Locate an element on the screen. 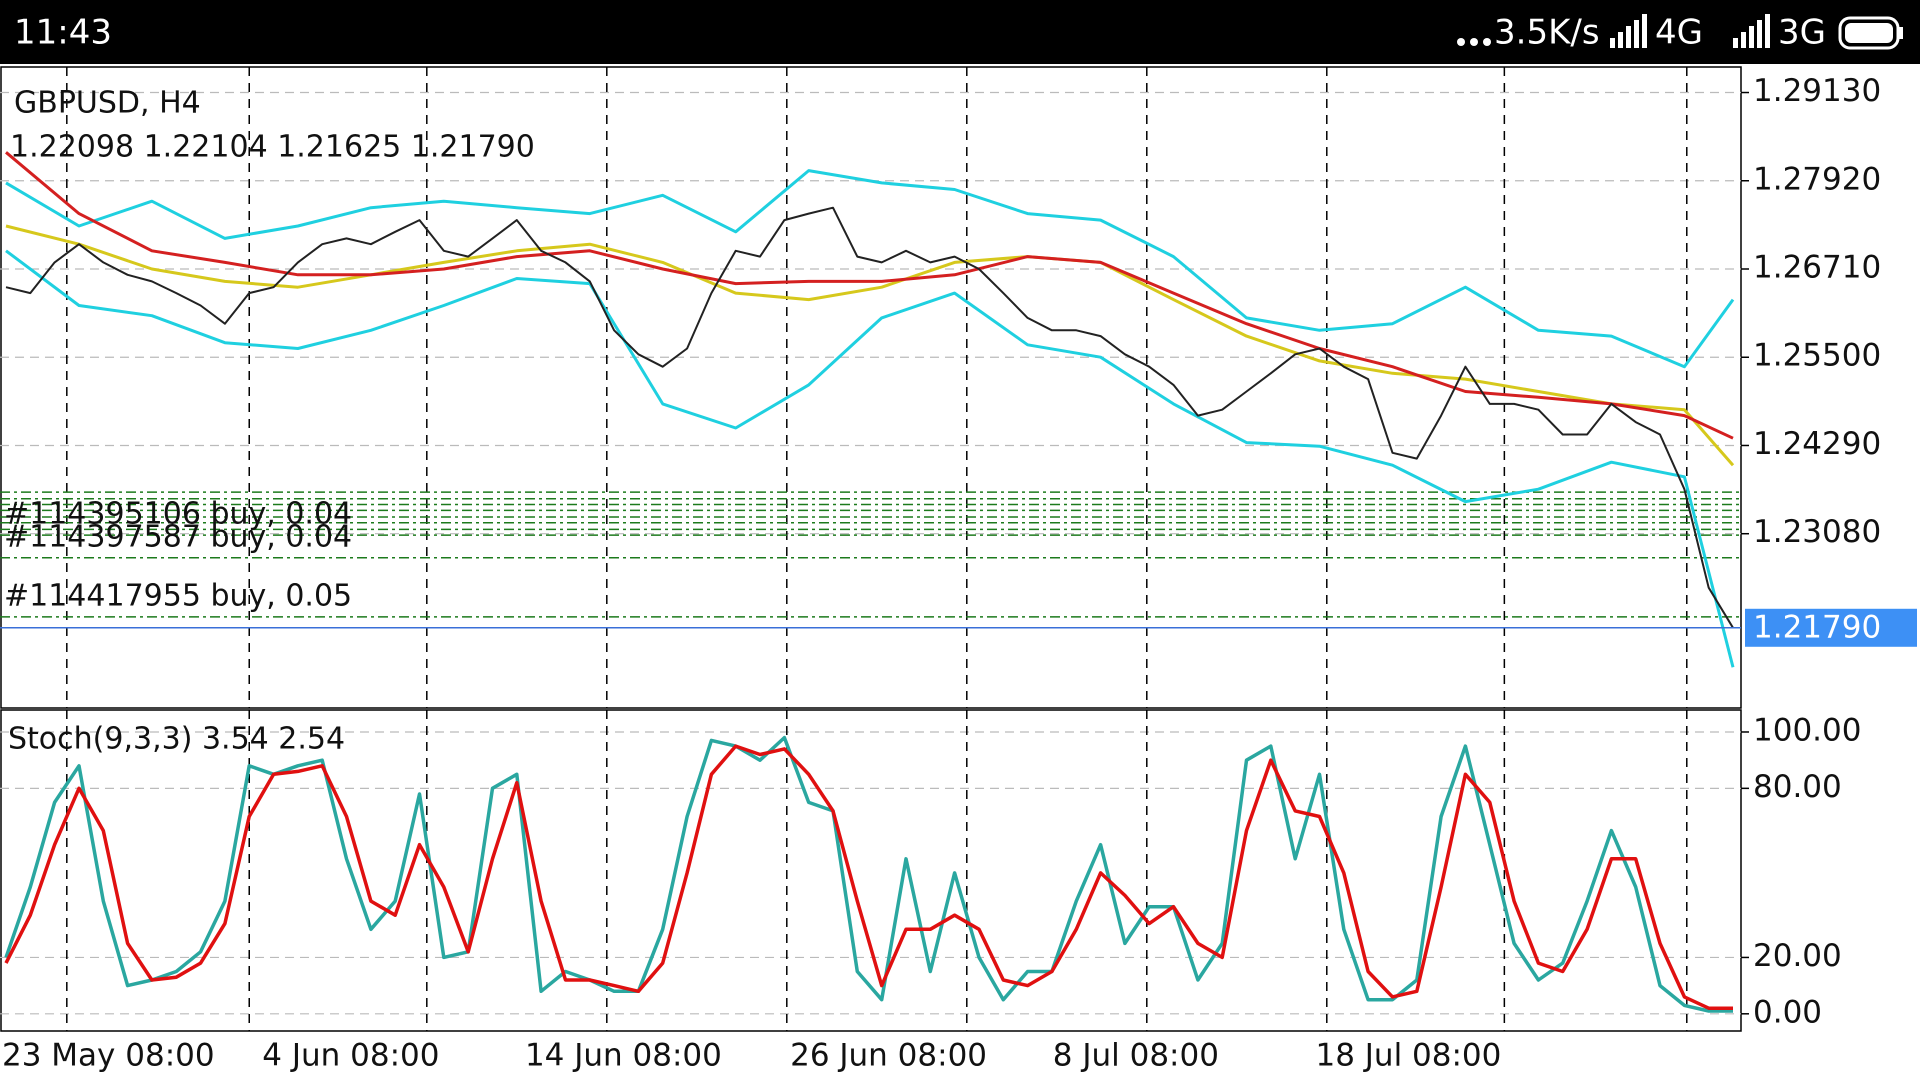  x-tick-label: 18 Jul 08:00 is located at coordinates (1408, 1056).